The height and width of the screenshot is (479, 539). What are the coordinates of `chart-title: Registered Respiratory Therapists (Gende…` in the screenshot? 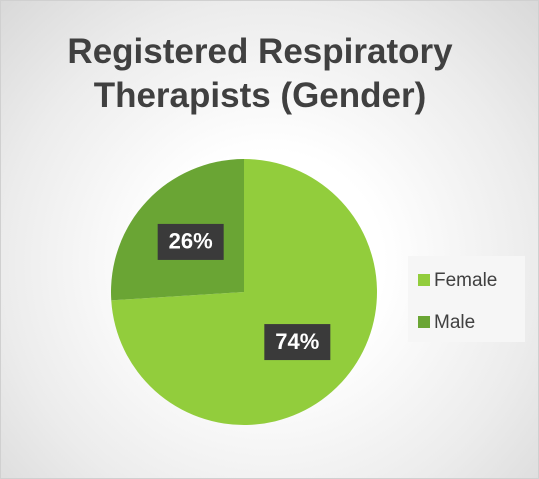 It's located at (260, 73).